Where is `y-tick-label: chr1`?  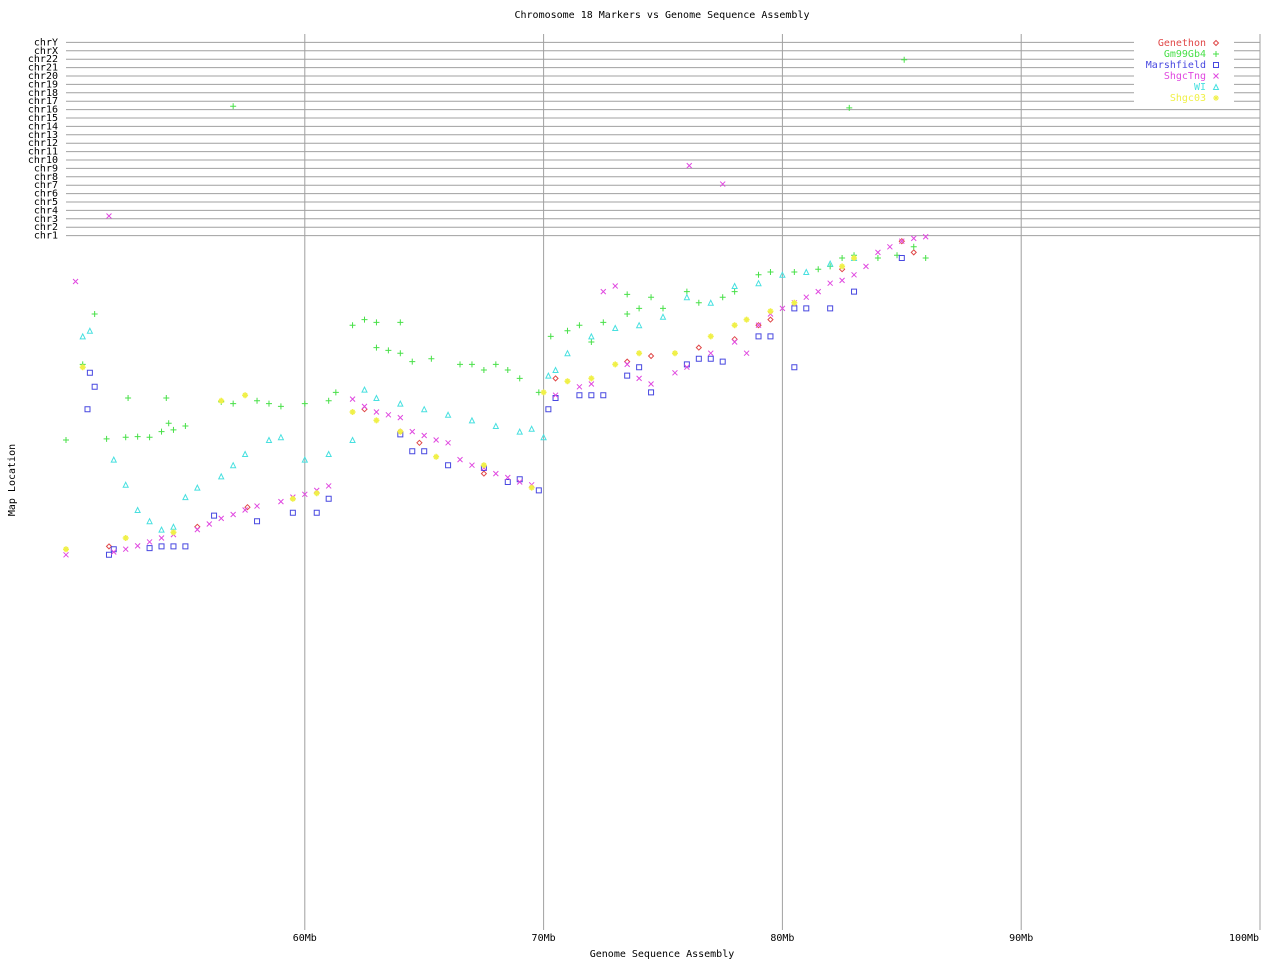 y-tick-label: chr1 is located at coordinates (46, 236).